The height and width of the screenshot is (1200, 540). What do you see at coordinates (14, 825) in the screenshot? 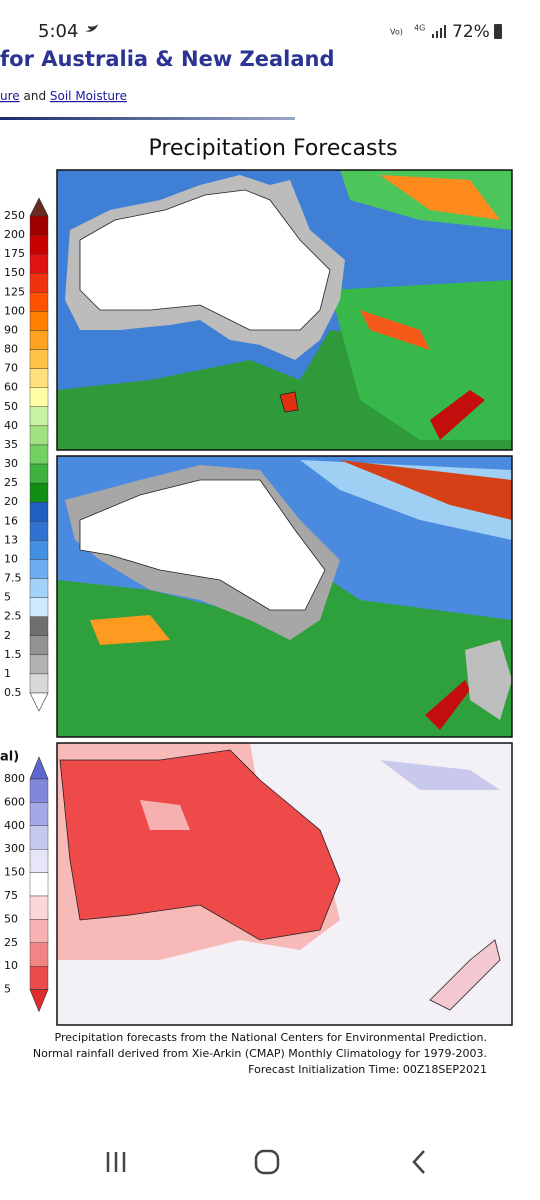
I see `scale-label: 400` at bounding box center [14, 825].